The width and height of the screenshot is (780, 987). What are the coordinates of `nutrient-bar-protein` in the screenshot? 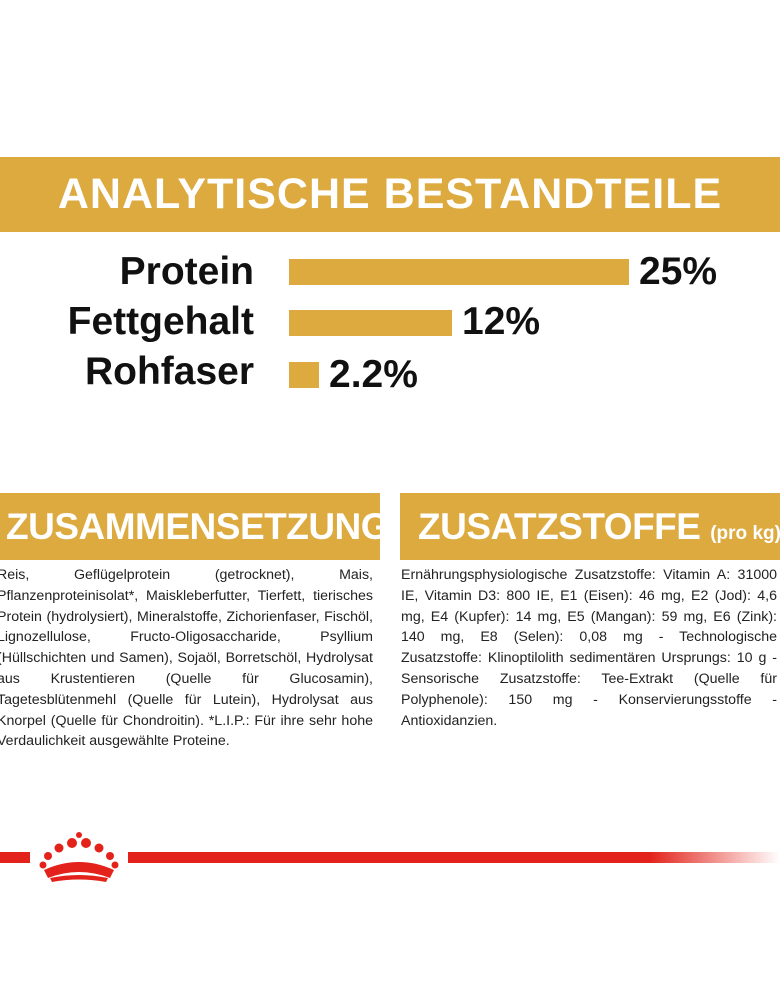 It's located at (459, 272).